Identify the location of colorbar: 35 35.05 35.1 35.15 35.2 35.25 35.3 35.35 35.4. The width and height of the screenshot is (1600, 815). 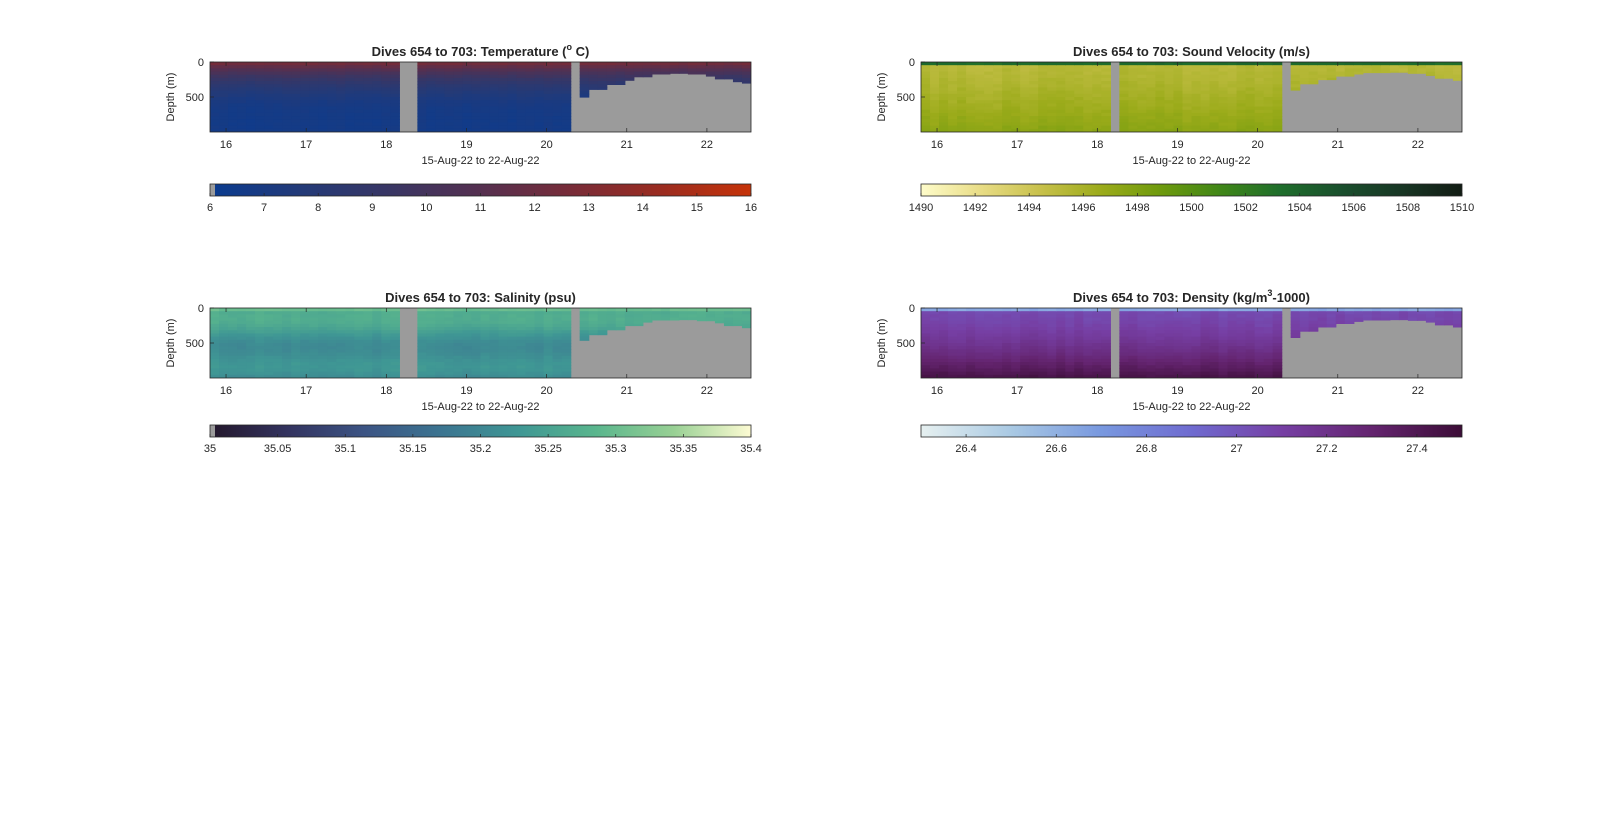
(483, 439).